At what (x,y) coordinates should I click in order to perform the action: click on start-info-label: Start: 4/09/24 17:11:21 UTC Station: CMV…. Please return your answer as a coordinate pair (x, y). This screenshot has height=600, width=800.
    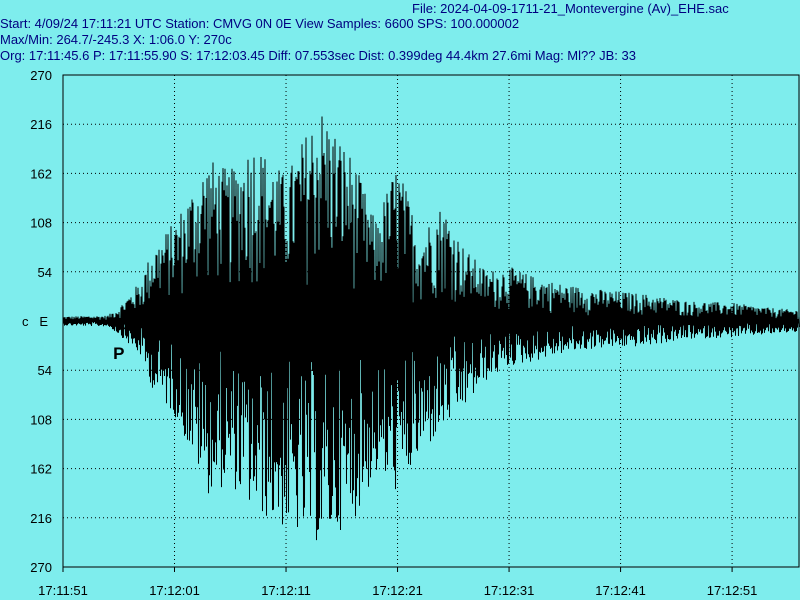
    Looking at the image, I should click on (260, 23).